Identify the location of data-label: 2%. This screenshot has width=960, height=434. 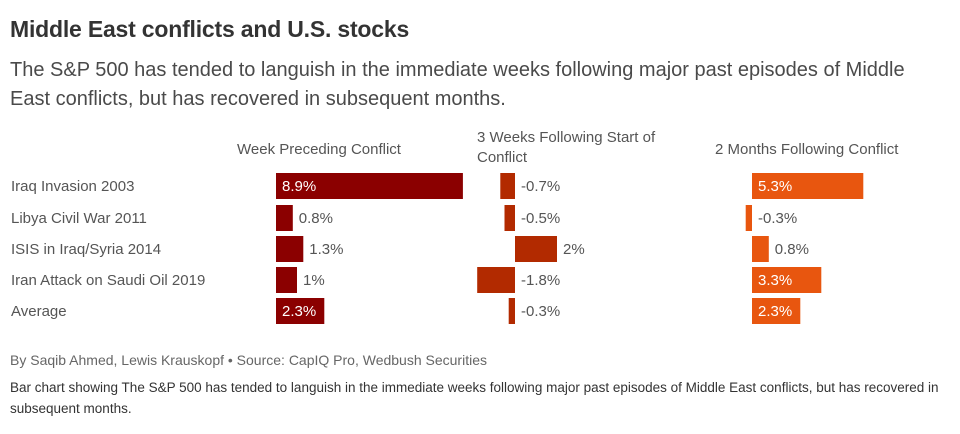
(574, 249).